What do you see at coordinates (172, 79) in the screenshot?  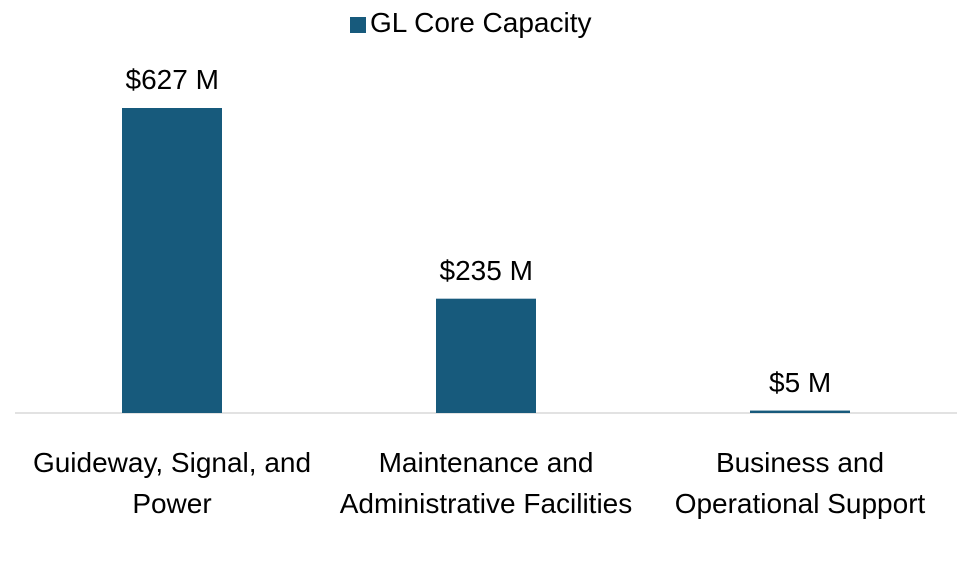 I see `value-label: $627 M` at bounding box center [172, 79].